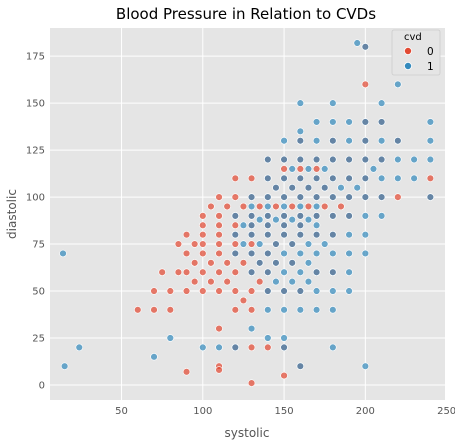 This screenshot has width=455, height=445. I want to click on x-tick-label: 50, so click(121, 411).